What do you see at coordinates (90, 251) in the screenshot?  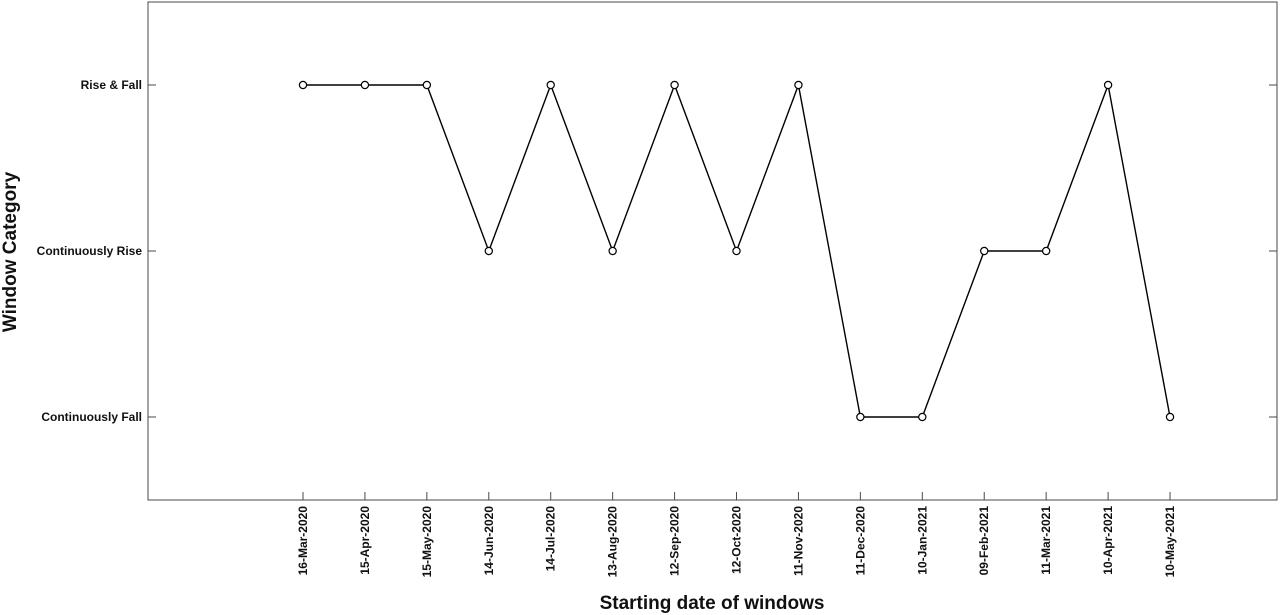 I see `y-tick-label: Continuously Rise` at bounding box center [90, 251].